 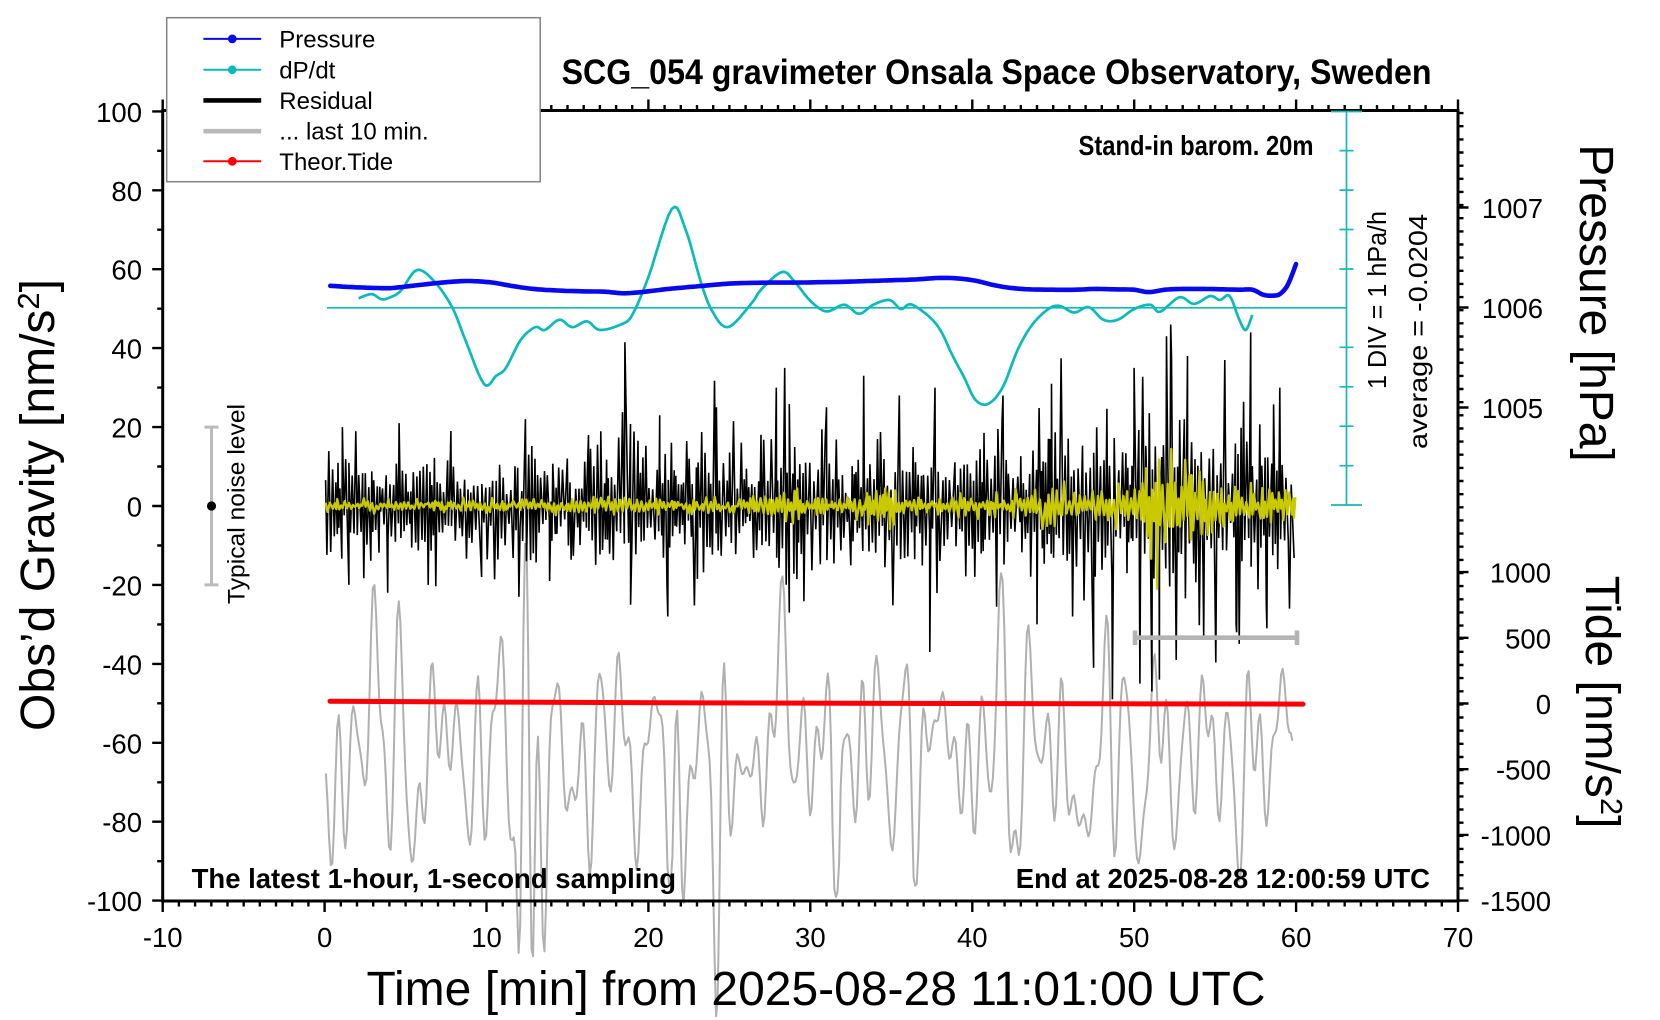 What do you see at coordinates (1512, 308) in the screenshot?
I see `svg-text: 1006` at bounding box center [1512, 308].